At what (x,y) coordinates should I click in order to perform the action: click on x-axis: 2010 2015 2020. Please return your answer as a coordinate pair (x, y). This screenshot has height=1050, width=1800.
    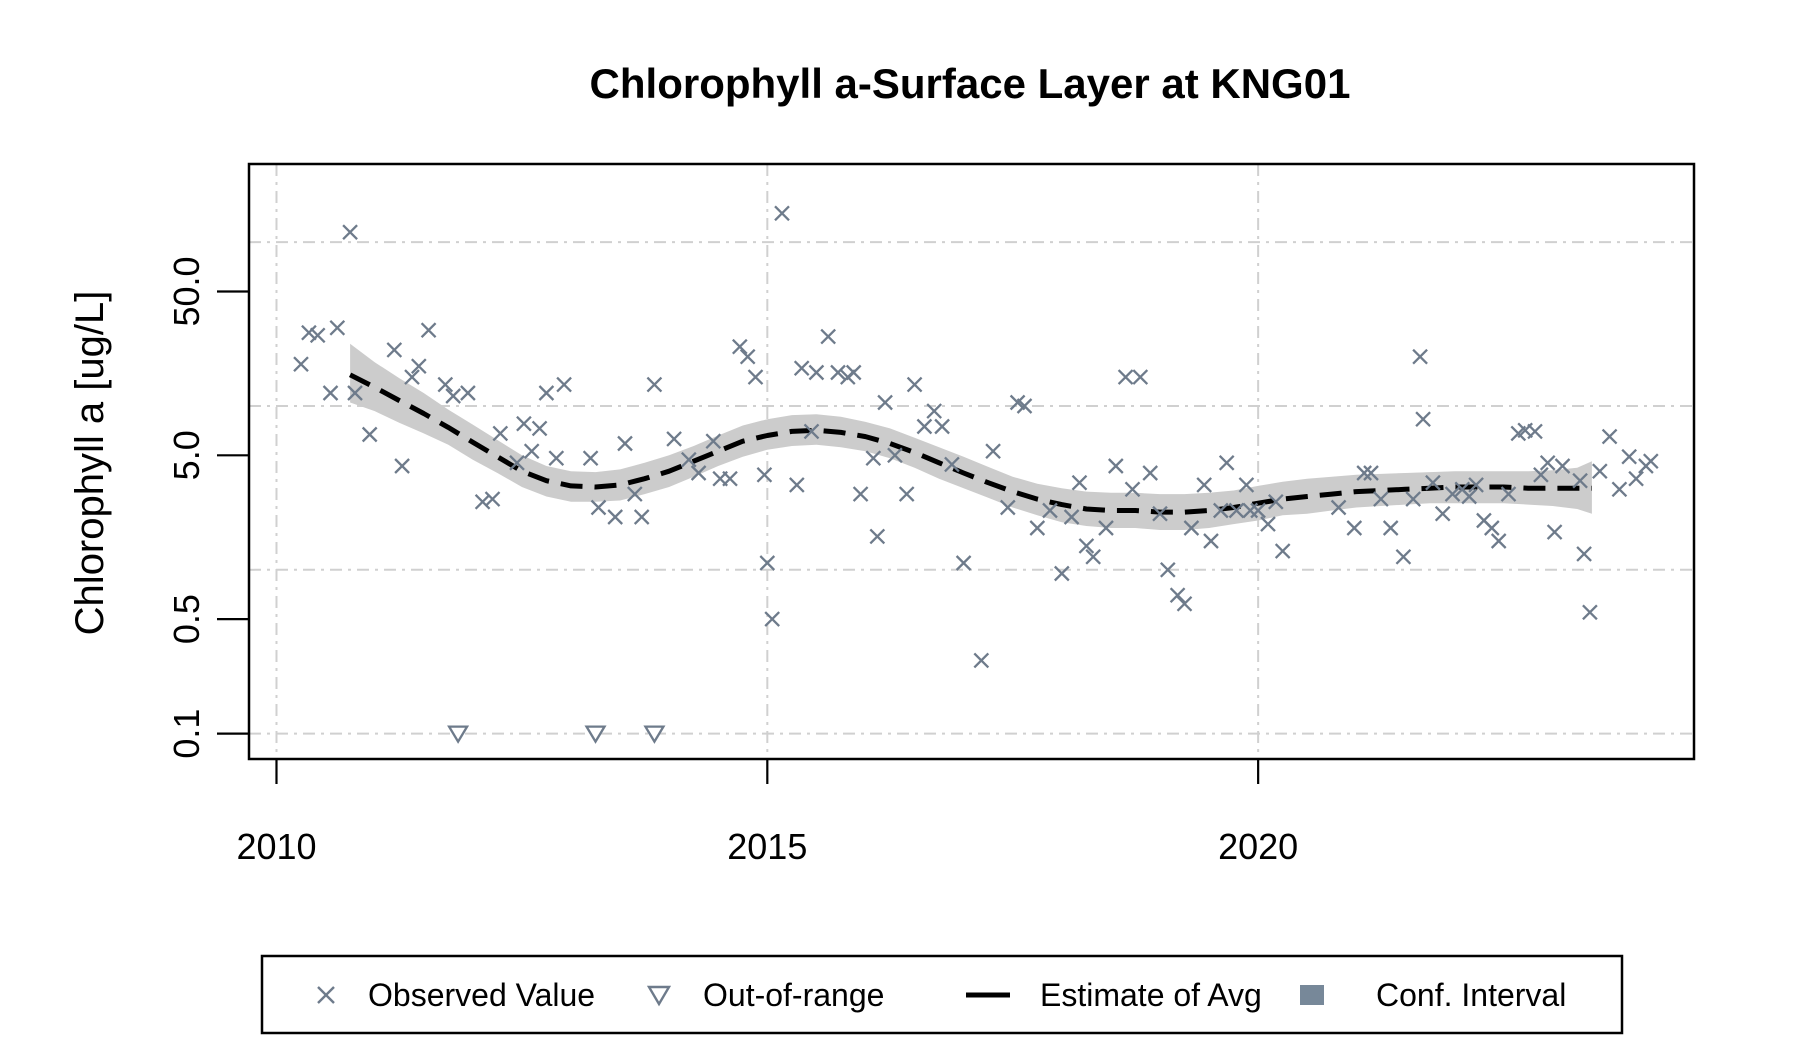
    Looking at the image, I should click on (767, 813).